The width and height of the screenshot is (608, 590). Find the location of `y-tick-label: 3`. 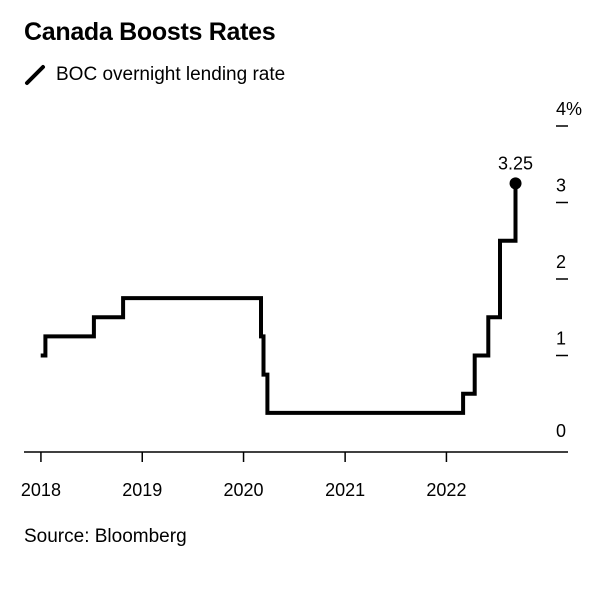

y-tick-label: 3 is located at coordinates (561, 186).